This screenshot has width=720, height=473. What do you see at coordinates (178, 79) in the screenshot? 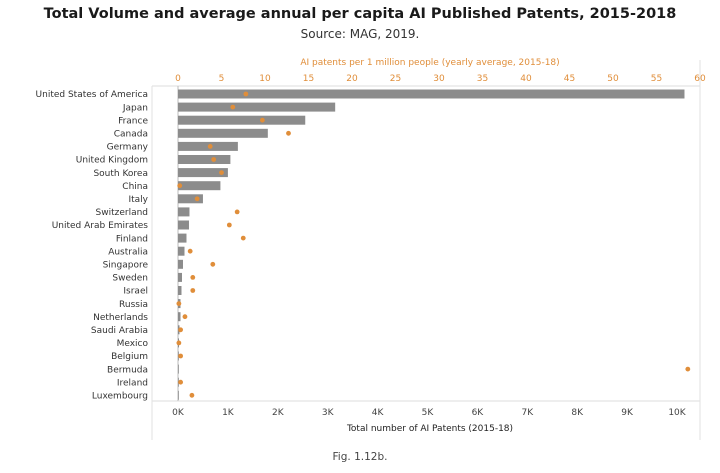
I see `x-tick-top: 0` at bounding box center [178, 79].